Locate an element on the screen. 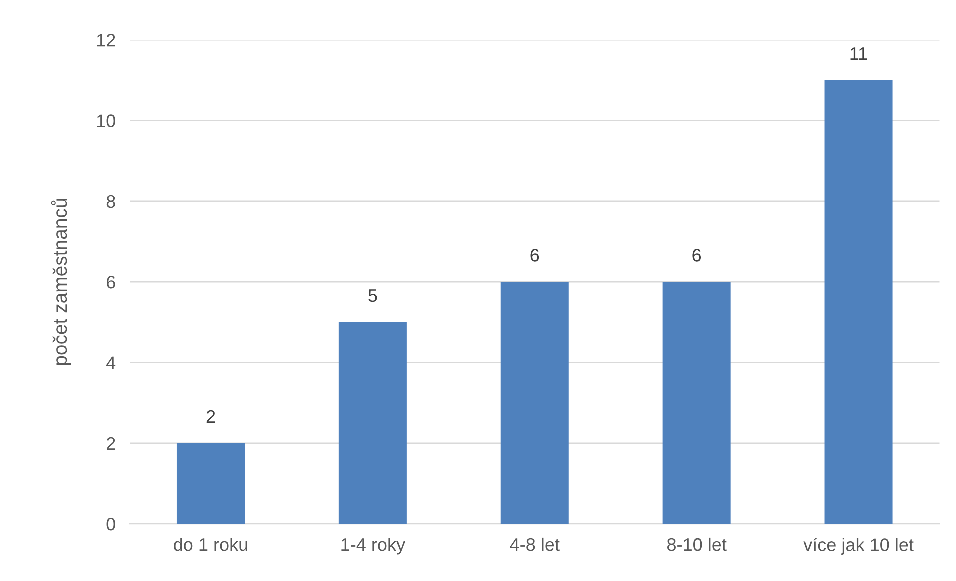 The height and width of the screenshot is (581, 956). y-tick-label: 4 is located at coordinates (111, 363).